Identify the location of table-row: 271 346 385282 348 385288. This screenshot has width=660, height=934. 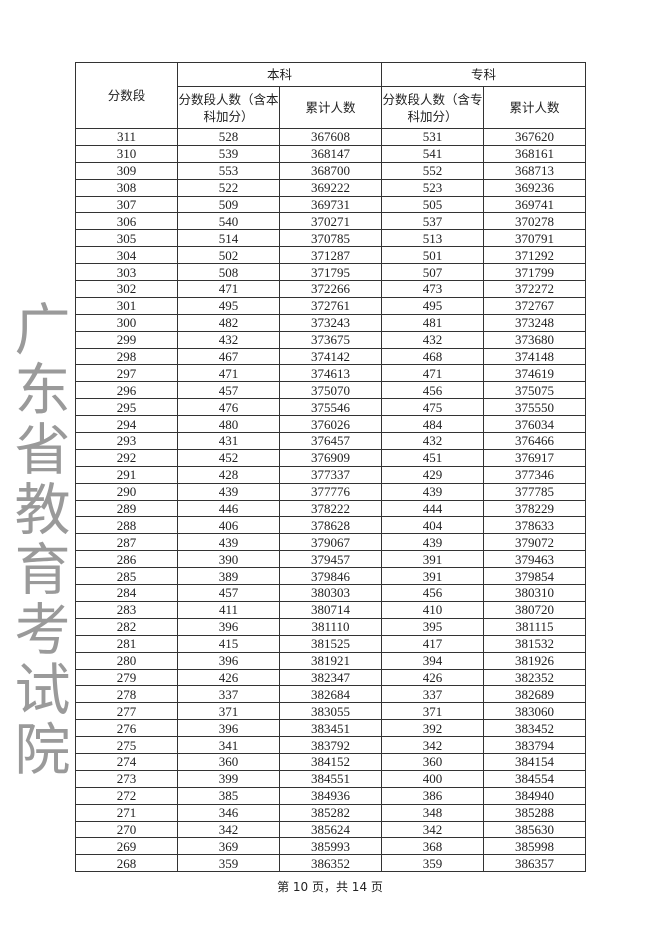
(331, 812).